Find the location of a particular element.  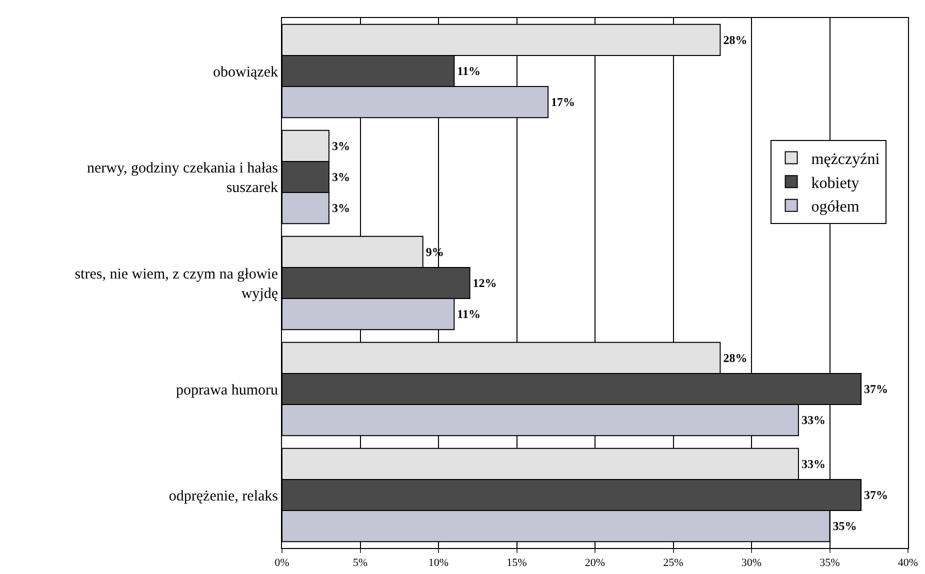

legend-label: mężczyźni is located at coordinates (845, 159).